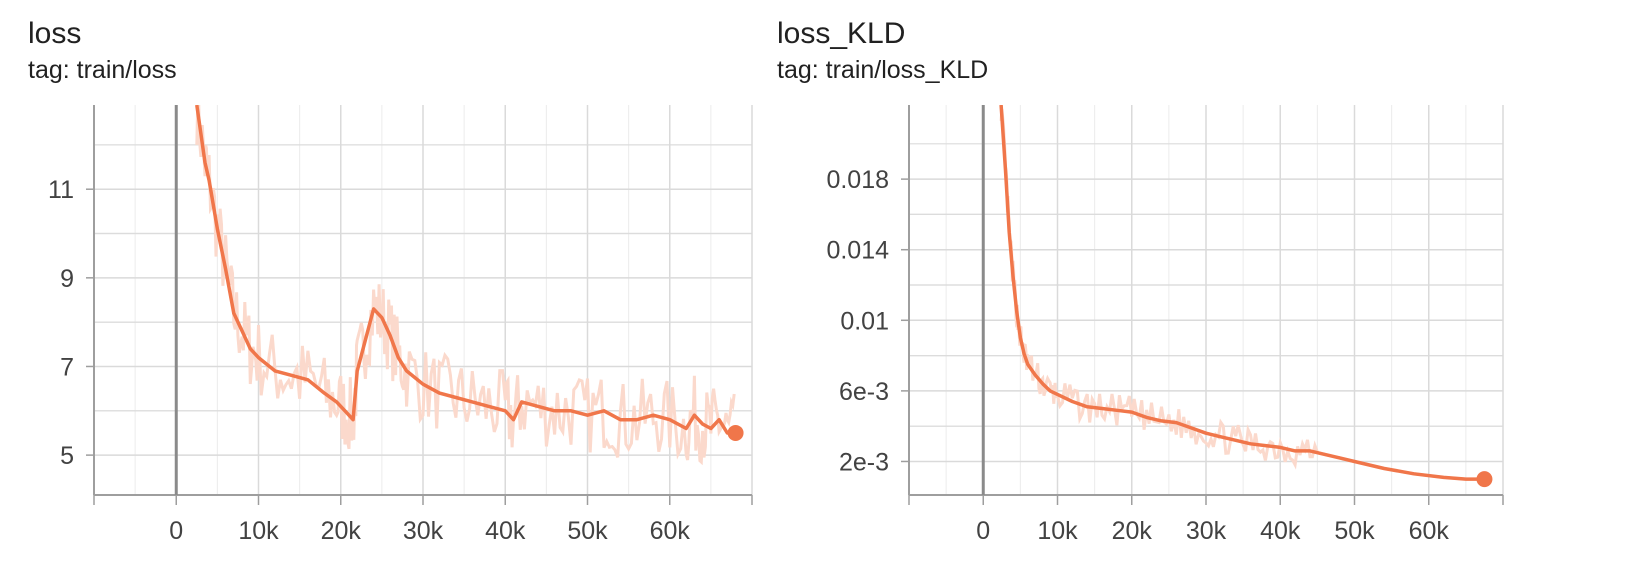 The image size is (1638, 584). I want to click on chart-subtitle: tag: train/loss_KLD, so click(883, 70).